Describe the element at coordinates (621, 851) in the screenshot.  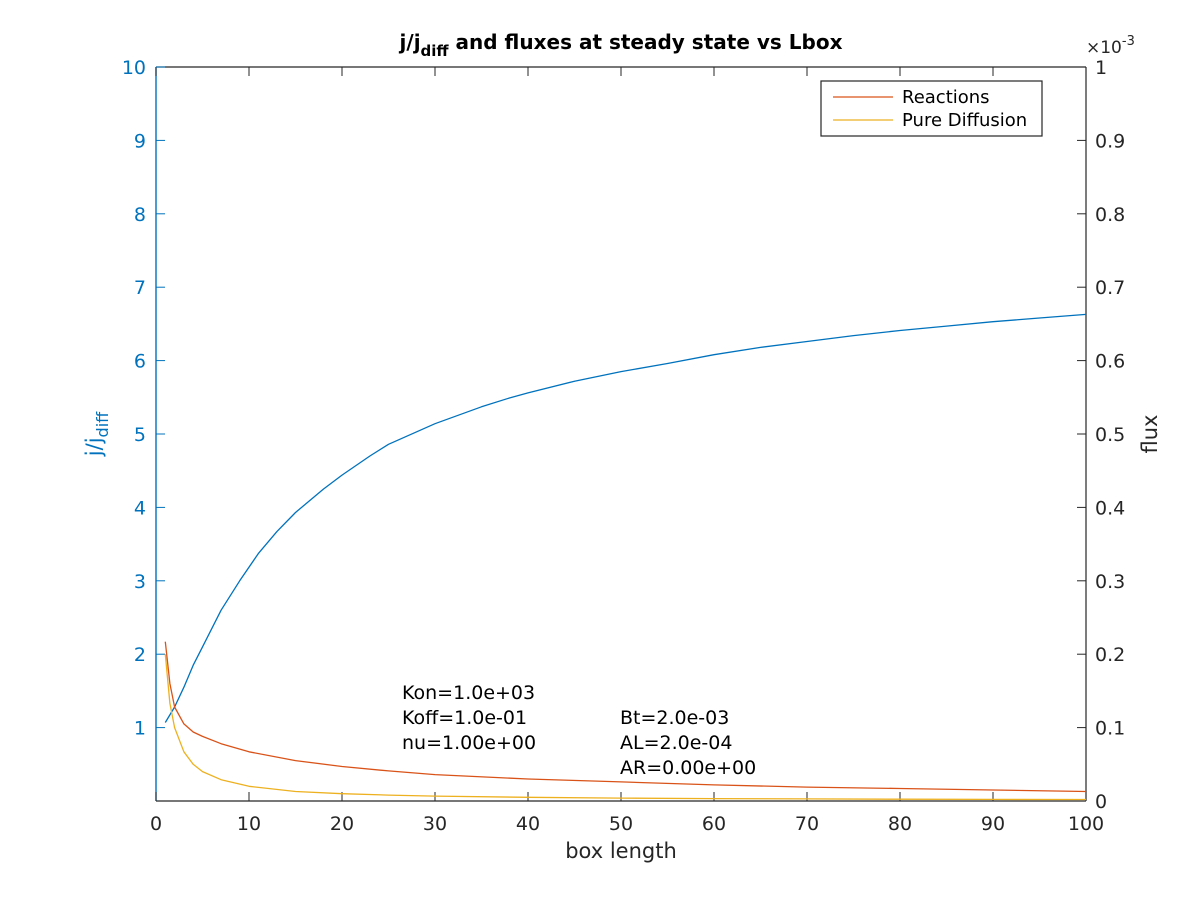
I see `x-axis-label: box length` at that location.